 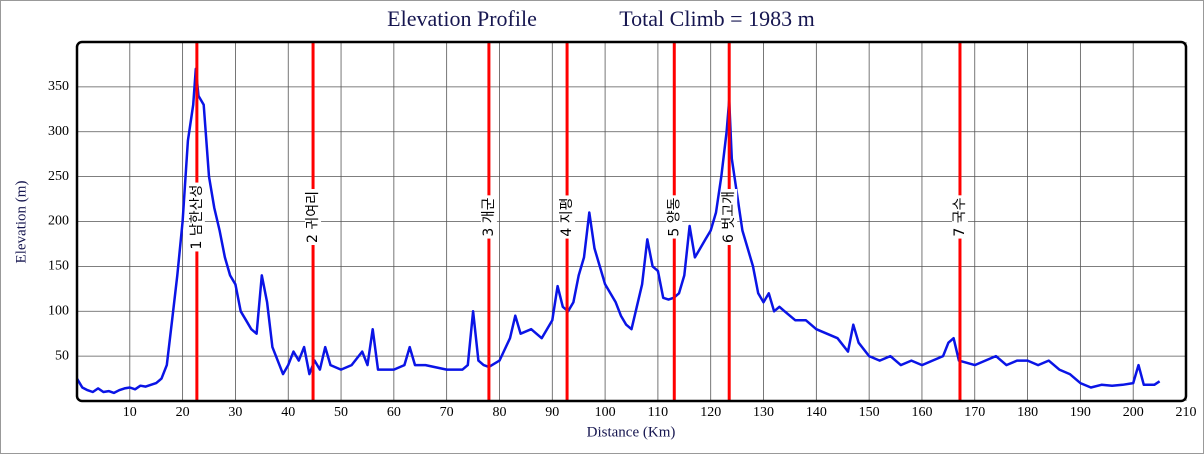 What do you see at coordinates (58, 266) in the screenshot?
I see `y-tick-label: 150` at bounding box center [58, 266].